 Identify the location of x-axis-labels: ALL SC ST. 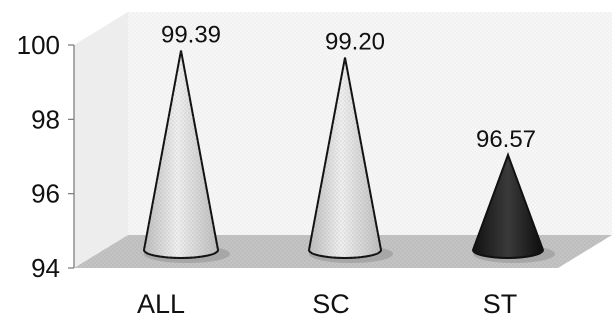
(327, 304).